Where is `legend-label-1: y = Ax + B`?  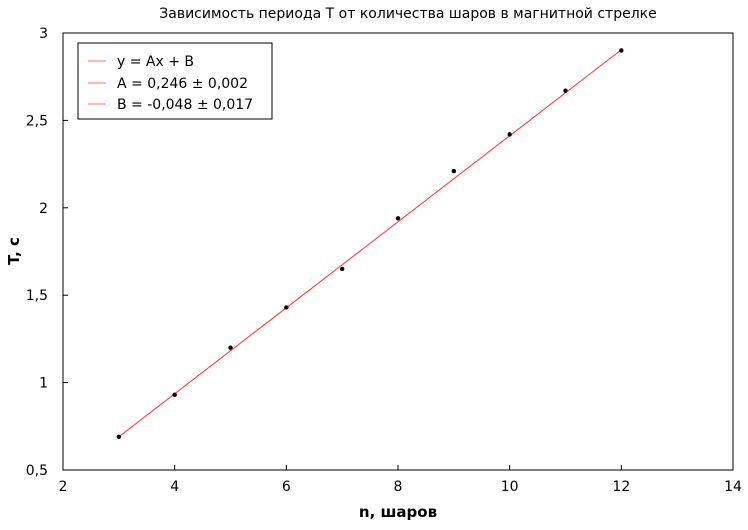
legend-label-1: y = Ax + B is located at coordinates (155, 62).